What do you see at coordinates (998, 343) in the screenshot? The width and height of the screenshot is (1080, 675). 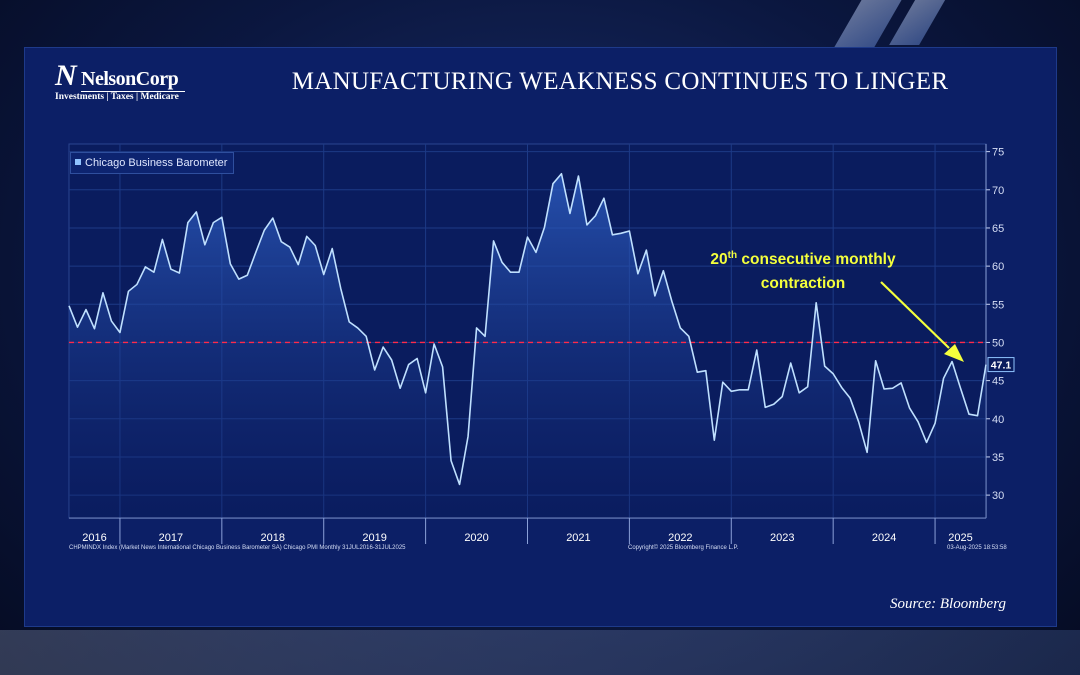 I see `y-tick-label: 50` at bounding box center [998, 343].